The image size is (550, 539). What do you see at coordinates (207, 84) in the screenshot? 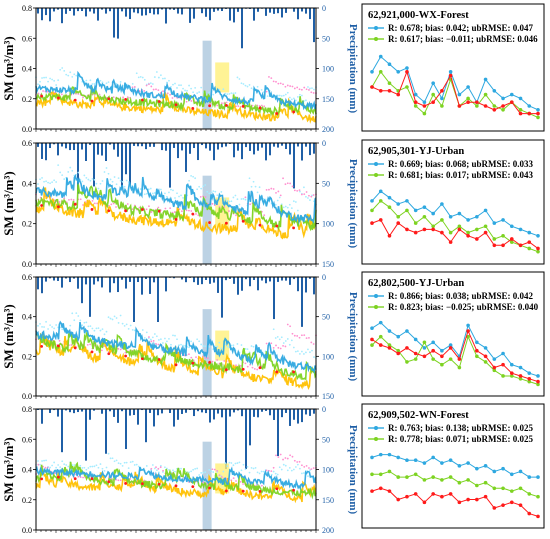
I see `highlight-band-blue` at bounding box center [207, 84].